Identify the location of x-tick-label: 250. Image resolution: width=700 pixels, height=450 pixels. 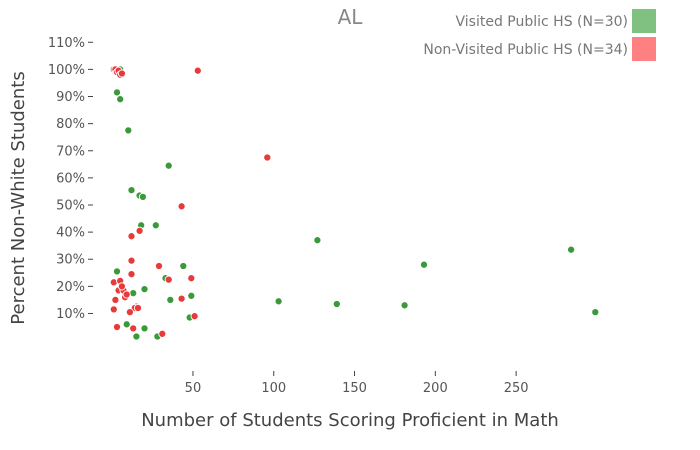
(516, 388).